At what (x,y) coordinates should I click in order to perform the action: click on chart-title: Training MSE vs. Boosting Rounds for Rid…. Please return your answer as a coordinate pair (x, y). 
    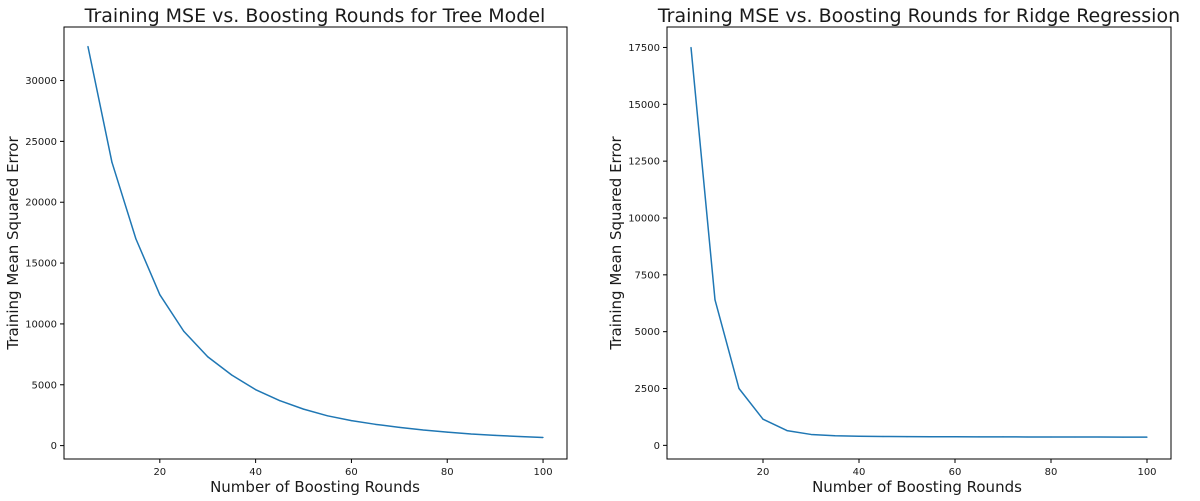
    Looking at the image, I should click on (918, 16).